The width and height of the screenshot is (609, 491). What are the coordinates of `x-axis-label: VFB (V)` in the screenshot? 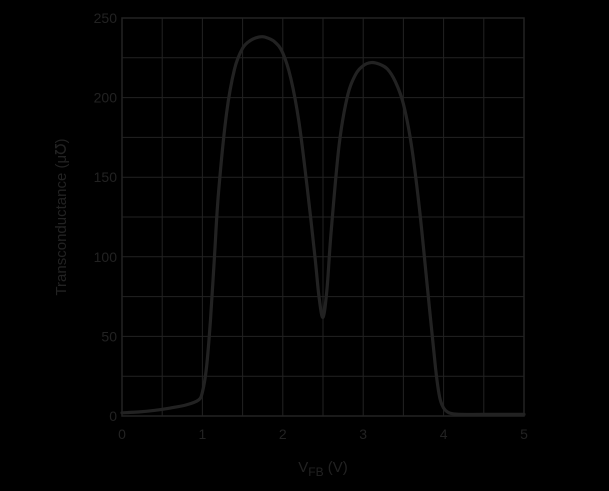 It's located at (323, 469).